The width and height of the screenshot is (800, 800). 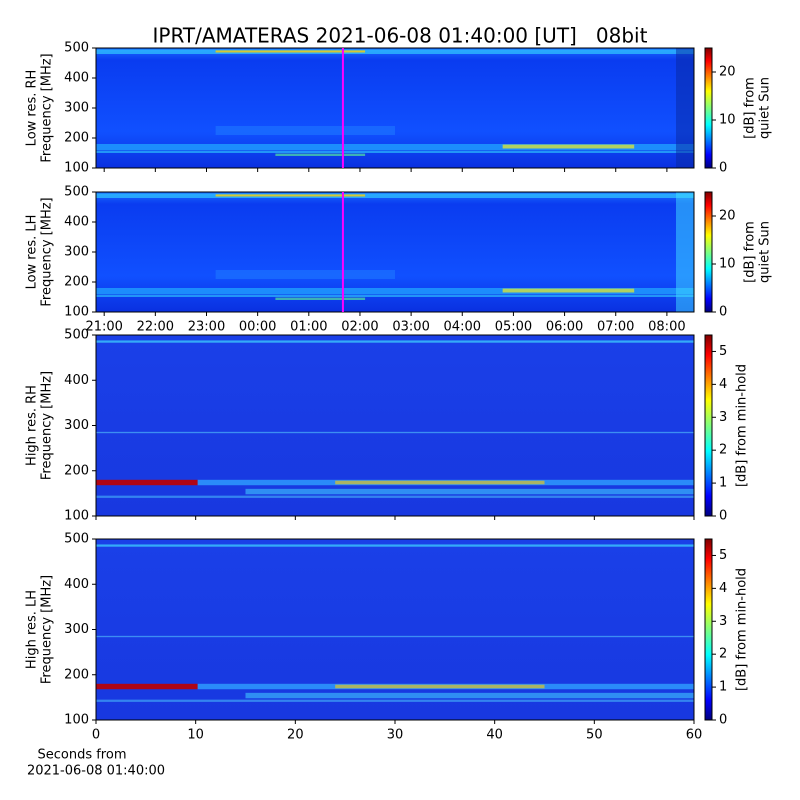 What do you see at coordinates (615, 327) in the screenshot?
I see `x-tick-label: 07:00` at bounding box center [615, 327].